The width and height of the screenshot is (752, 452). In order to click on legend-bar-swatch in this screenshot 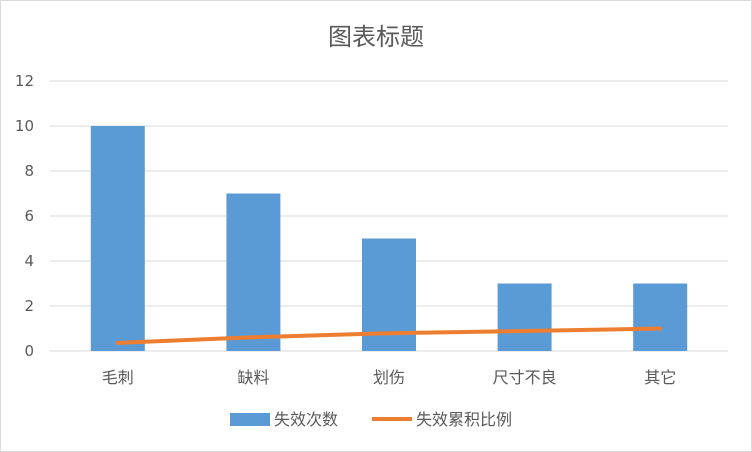, I will do `click(250, 419)`.